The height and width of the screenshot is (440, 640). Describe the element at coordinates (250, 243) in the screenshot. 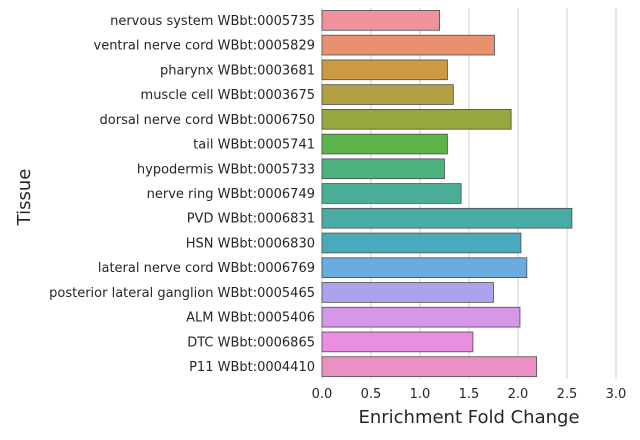

I see `y-tick-label: HSN WBbt:0006830` at that location.